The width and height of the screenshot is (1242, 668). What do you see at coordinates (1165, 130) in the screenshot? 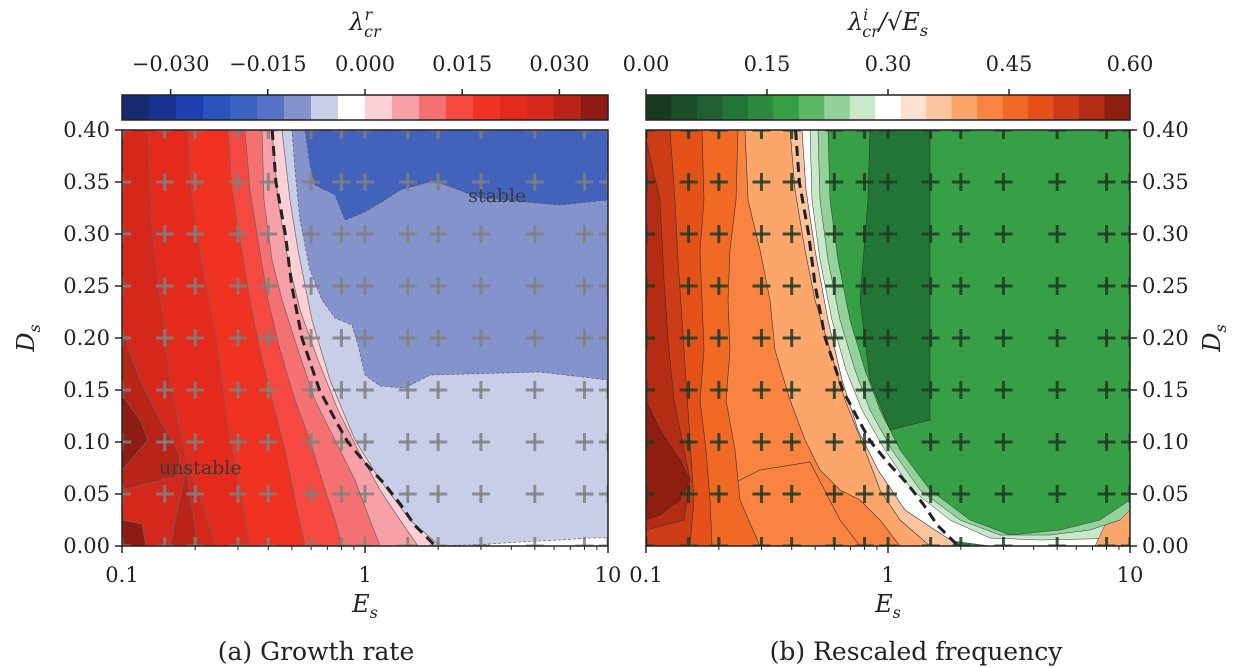
I see `y-tick-label: 0.40` at bounding box center [1165, 130].